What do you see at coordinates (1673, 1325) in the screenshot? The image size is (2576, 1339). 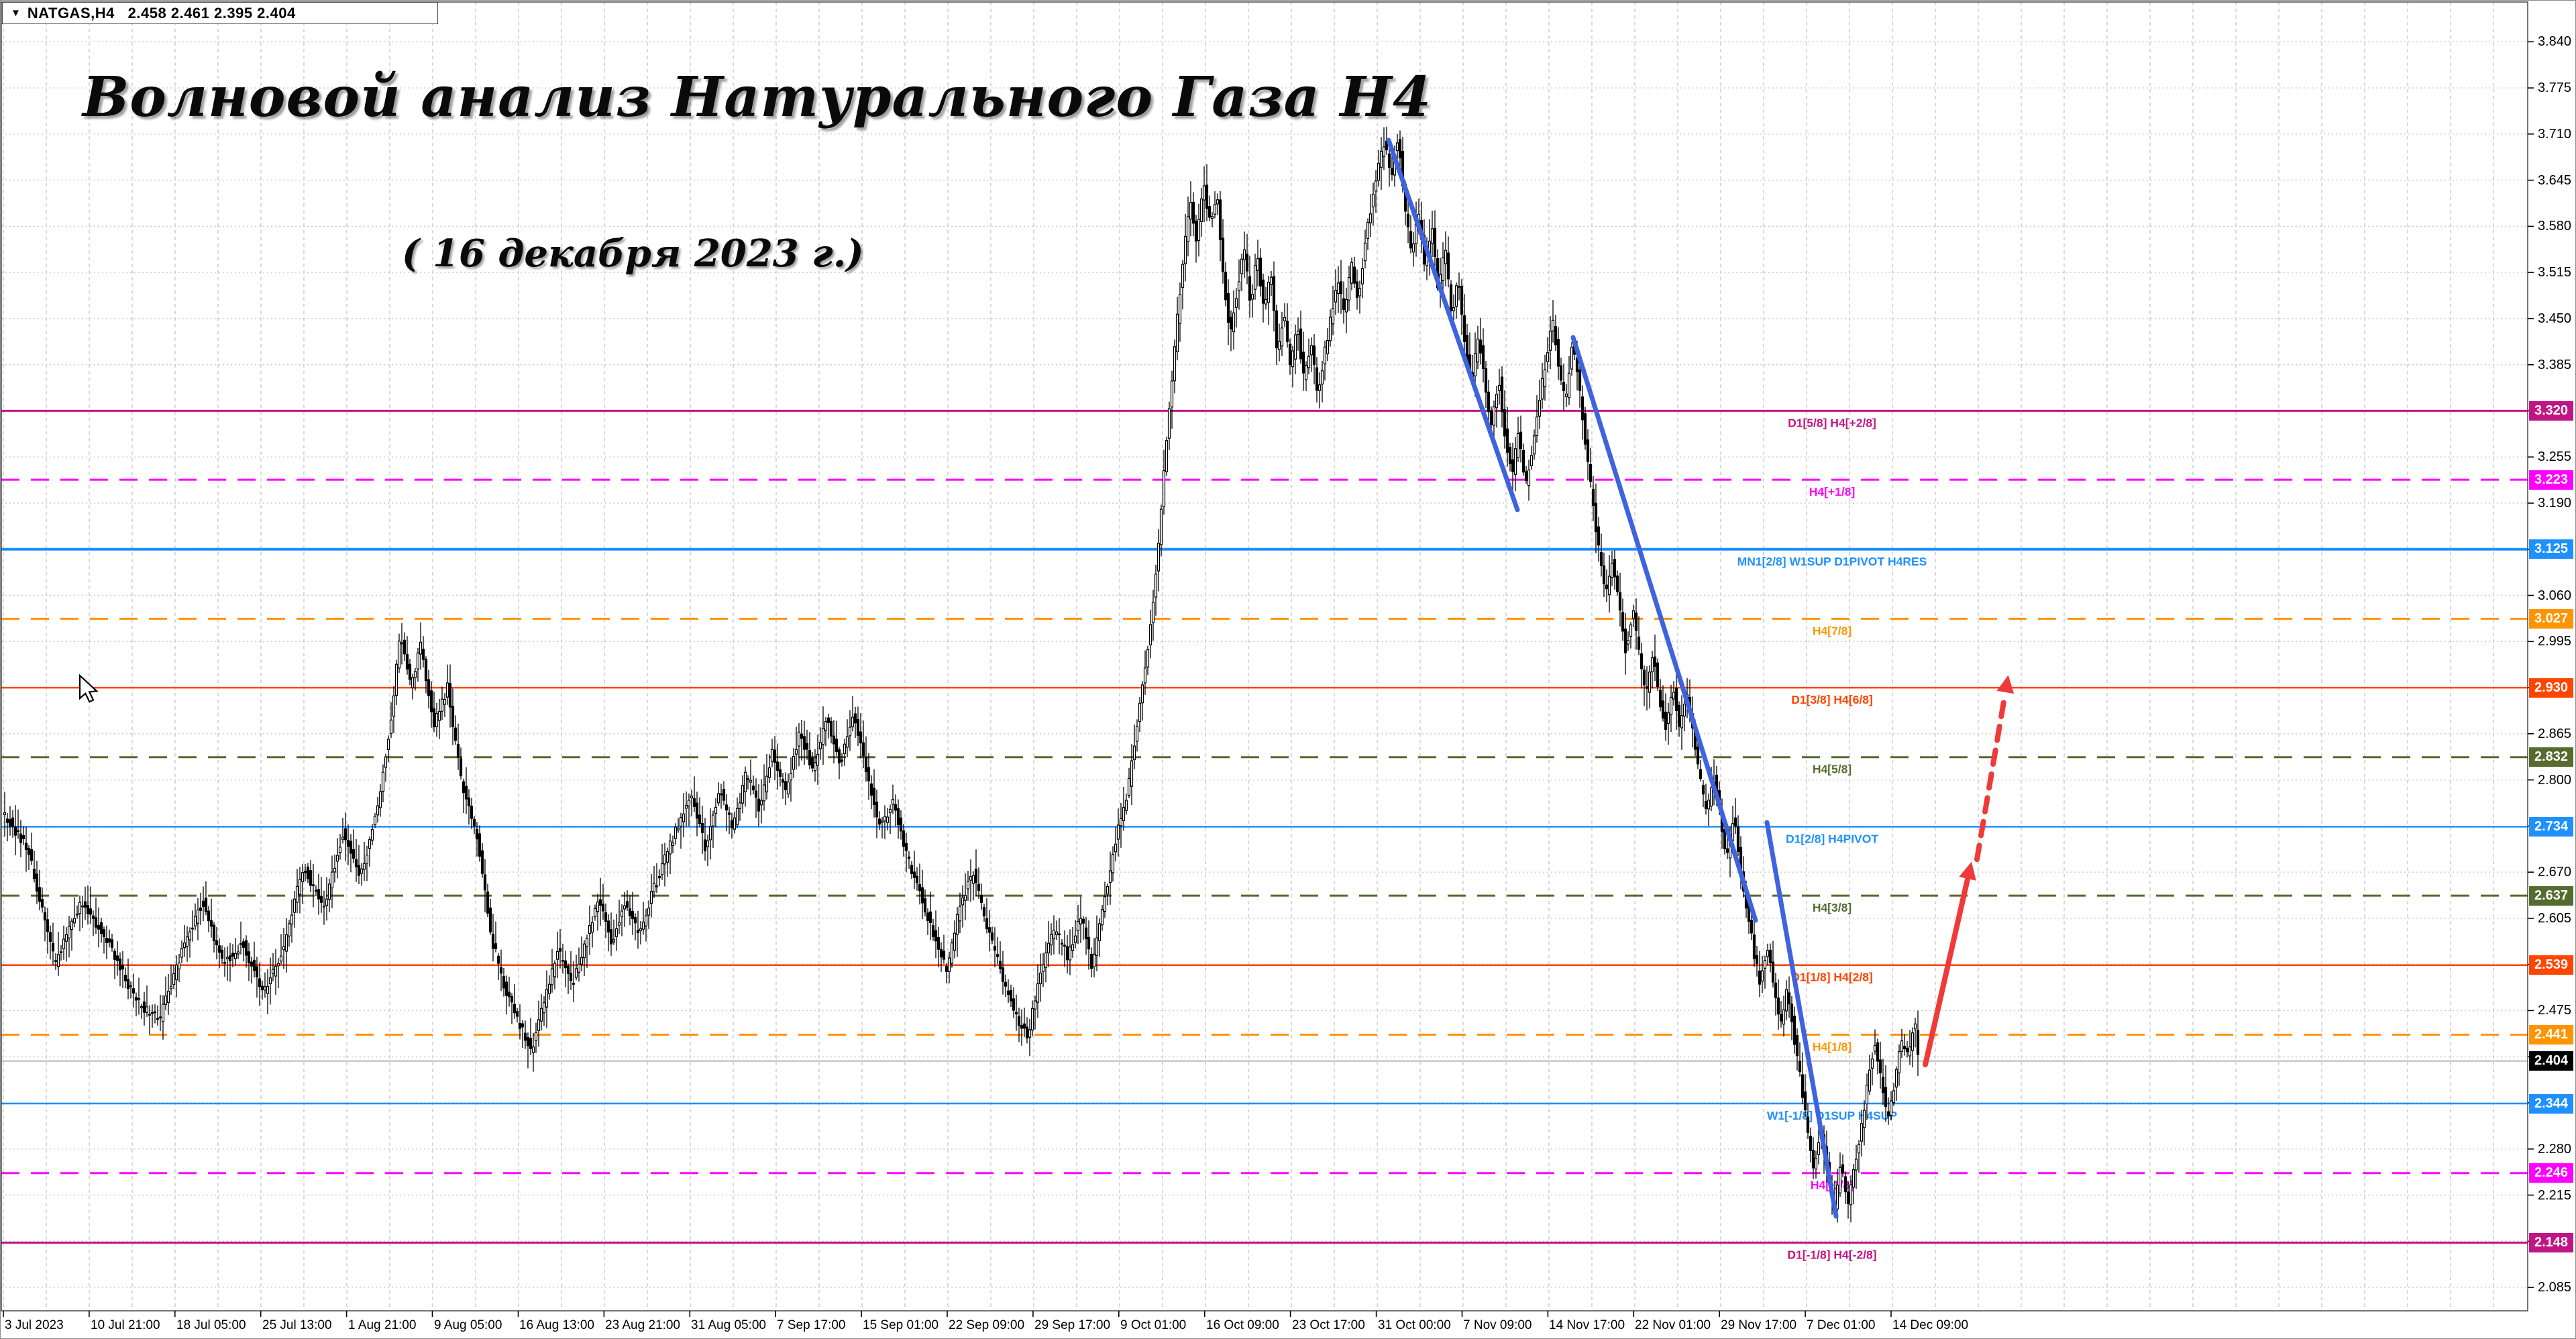 I see `time-tick-label: 22 Nov 01:00` at bounding box center [1673, 1325].